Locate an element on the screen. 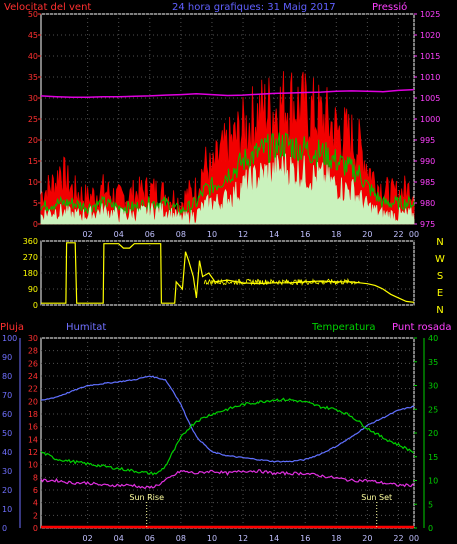  chart-date-title: 24 hora grafiques: 31 Maig 2017 is located at coordinates (254, 7).